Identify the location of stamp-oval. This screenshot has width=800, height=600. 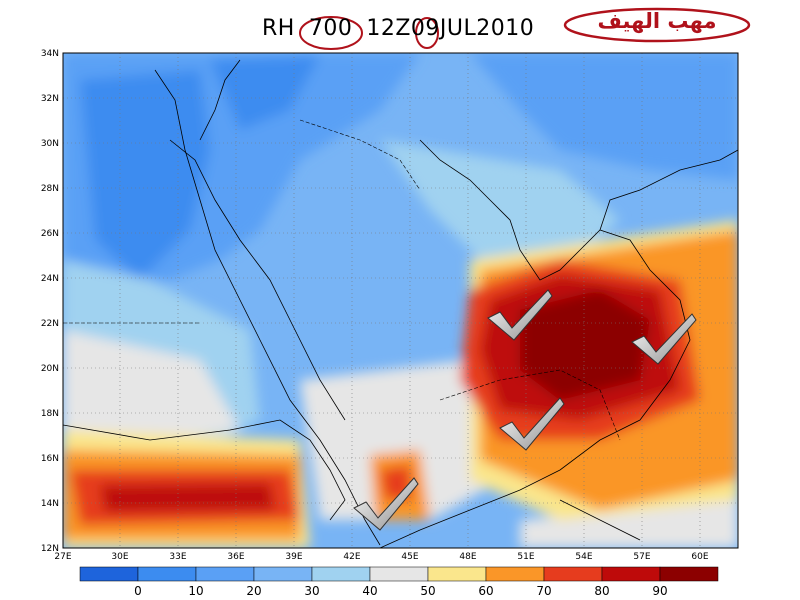
(657, 25).